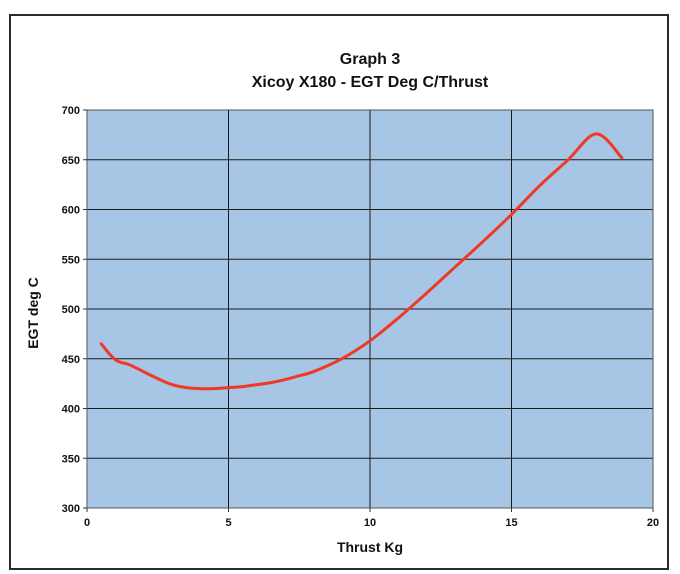  What do you see at coordinates (71, 410) in the screenshot?
I see `y-tick-label: 400` at bounding box center [71, 410].